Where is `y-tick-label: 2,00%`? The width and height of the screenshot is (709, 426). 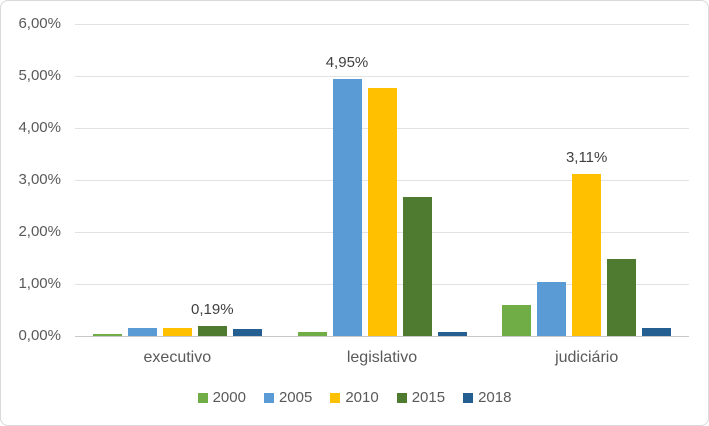
y-tick-label: 2,00% is located at coordinates (39, 231).